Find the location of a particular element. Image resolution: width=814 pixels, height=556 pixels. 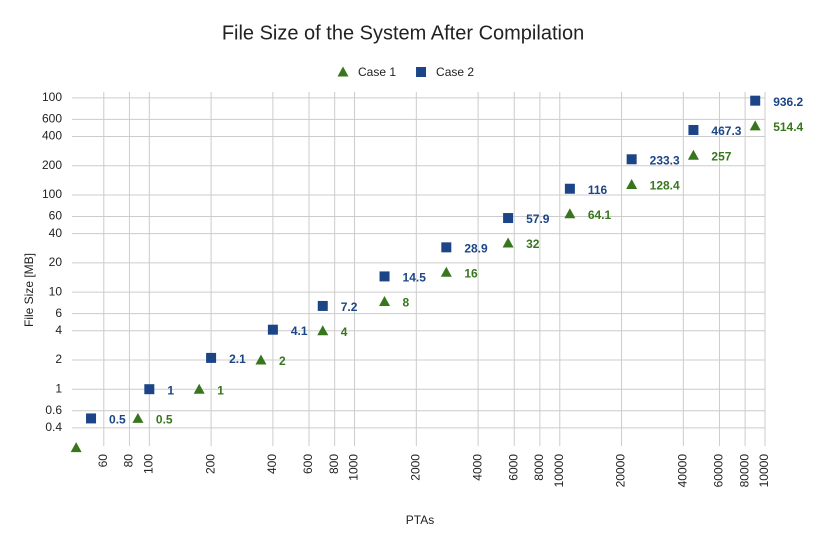

x-tick-label: 60000 is located at coordinates (719, 471).